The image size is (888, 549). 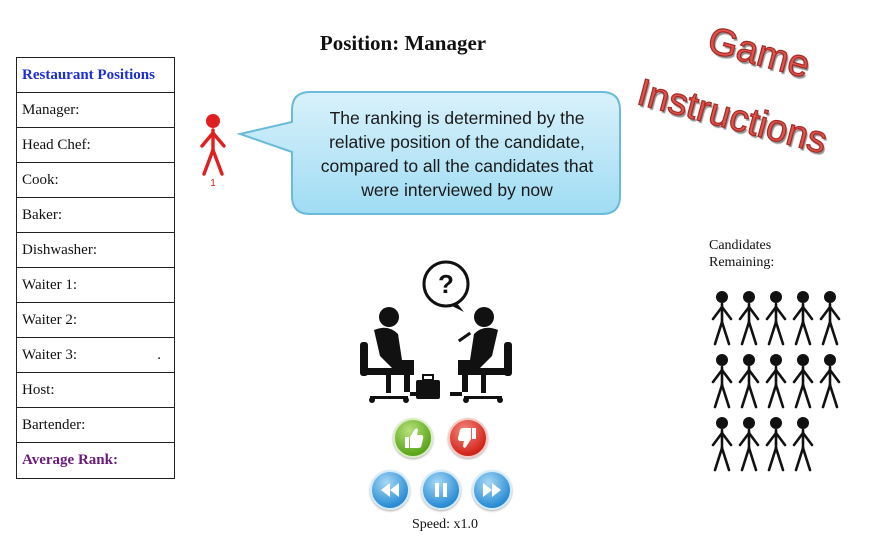 I want to click on position-row-cook: Cook:, so click(x=95, y=180).